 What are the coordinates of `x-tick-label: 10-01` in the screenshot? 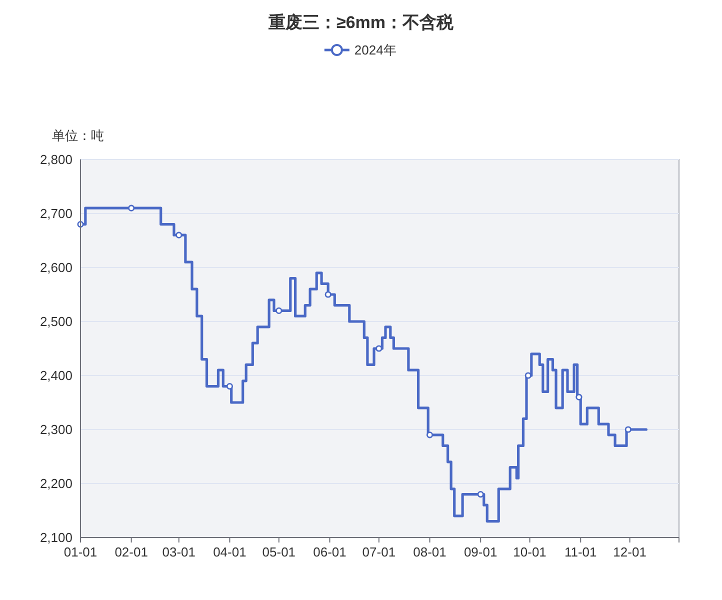 It's located at (529, 552).